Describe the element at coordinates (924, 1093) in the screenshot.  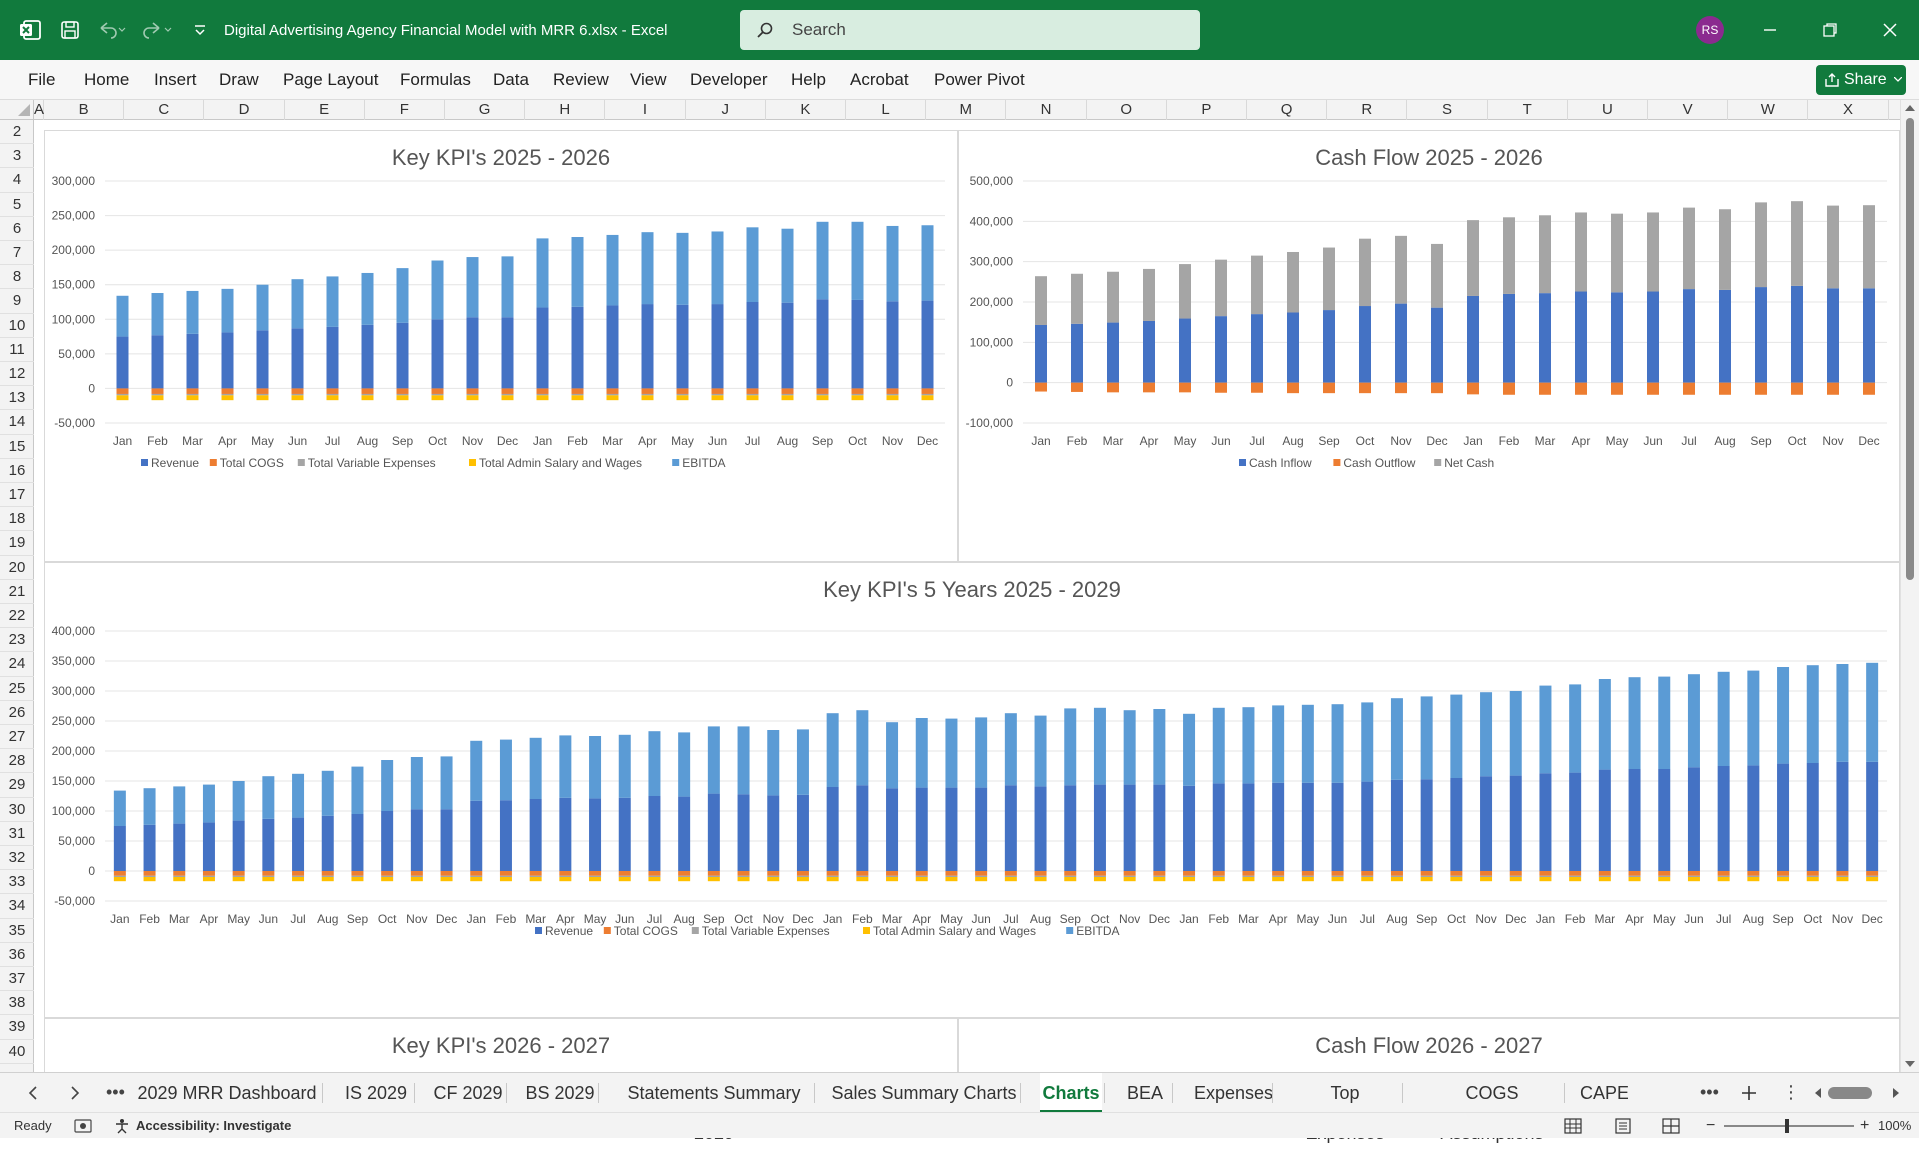
I see `sheet-tab-sales-summary-charts: Sales Summary Charts` at that location.